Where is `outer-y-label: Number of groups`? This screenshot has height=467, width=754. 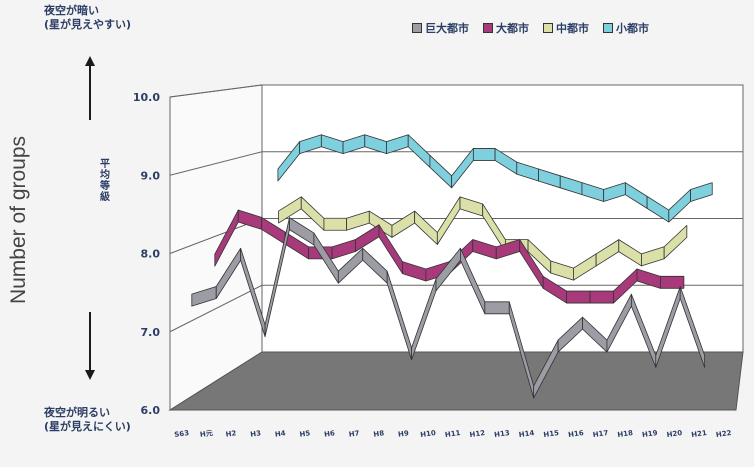
outer-y-label: Number of groups is located at coordinates (19, 220).